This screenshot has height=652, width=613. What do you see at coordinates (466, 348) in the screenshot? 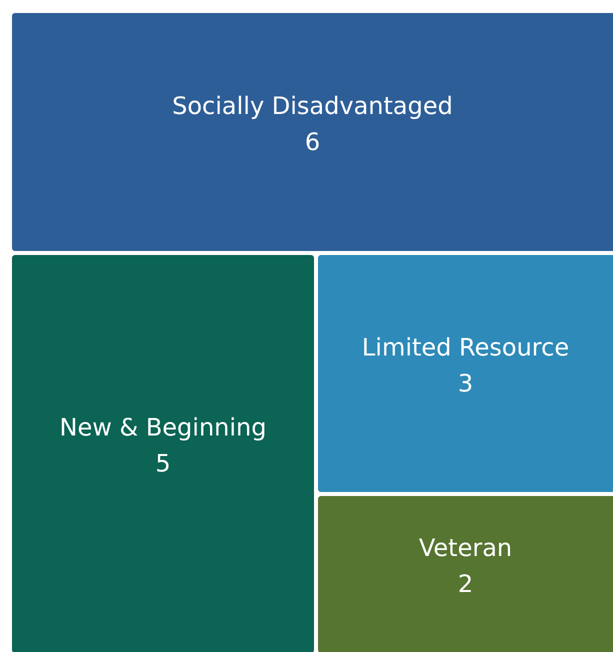
I see `category-label: Limited Resource` at bounding box center [466, 348].